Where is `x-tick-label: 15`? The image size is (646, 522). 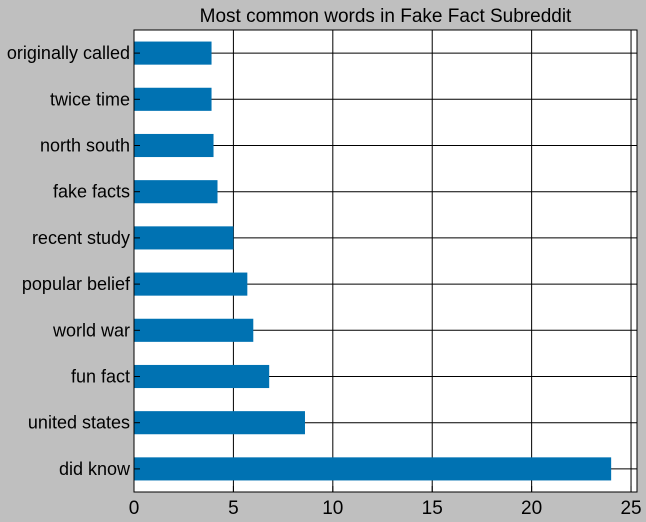
x-tick-label: 15 is located at coordinates (432, 508).